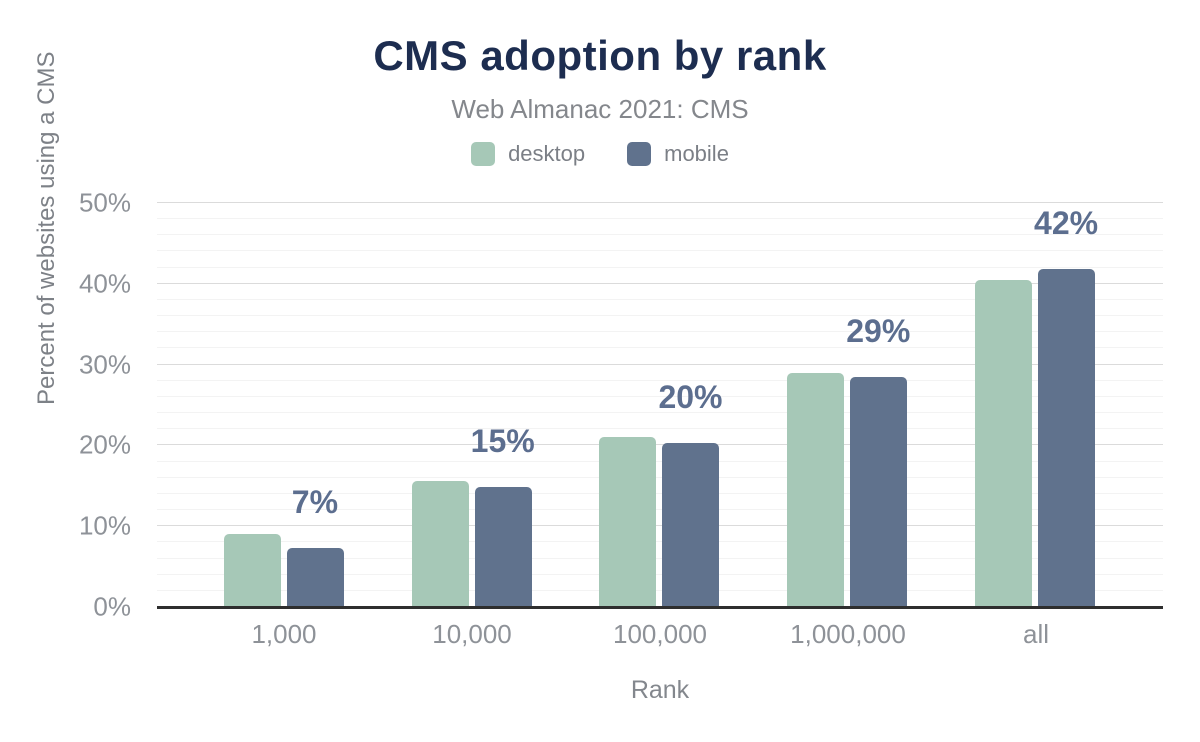 The width and height of the screenshot is (1200, 742). Describe the element at coordinates (660, 690) in the screenshot. I see `x-axis-title: Rank` at that location.